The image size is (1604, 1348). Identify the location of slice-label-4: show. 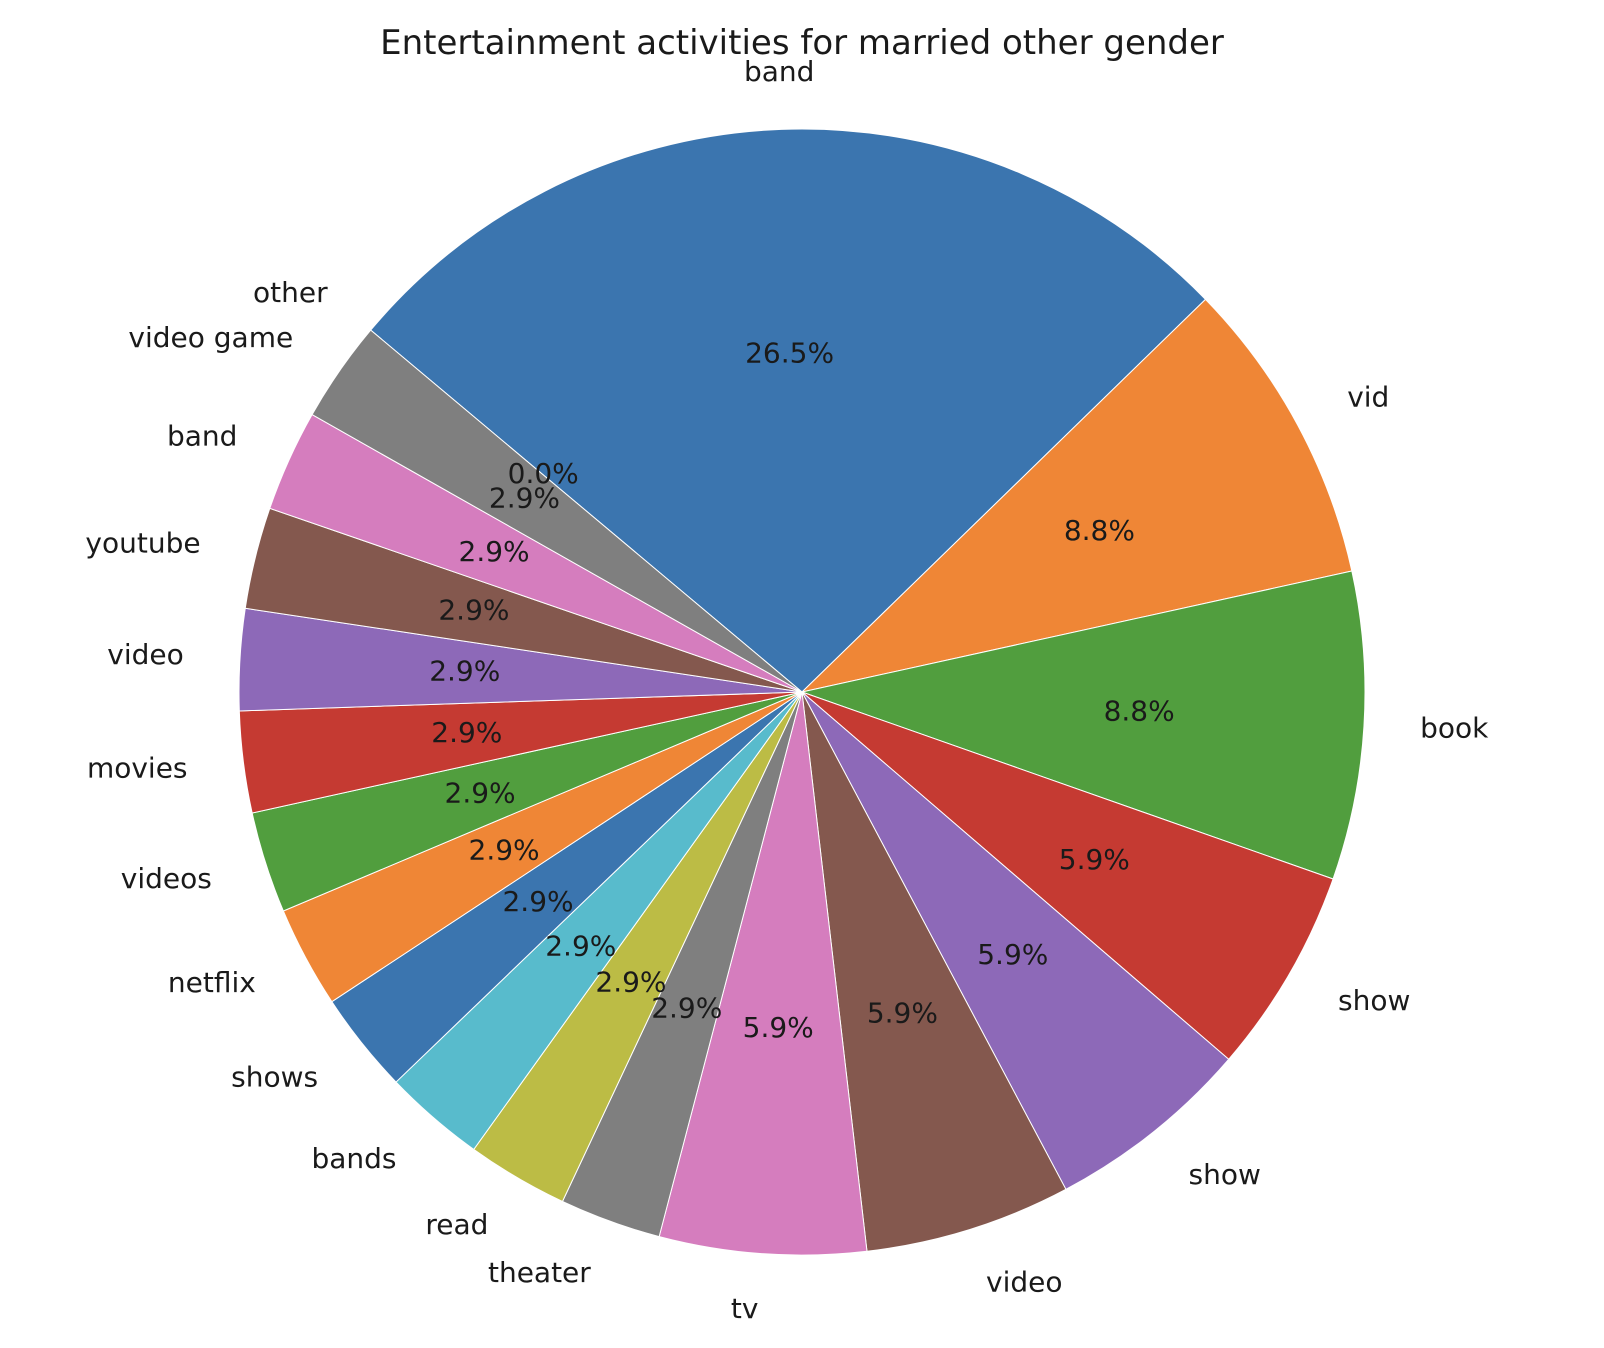
(1224, 1174).